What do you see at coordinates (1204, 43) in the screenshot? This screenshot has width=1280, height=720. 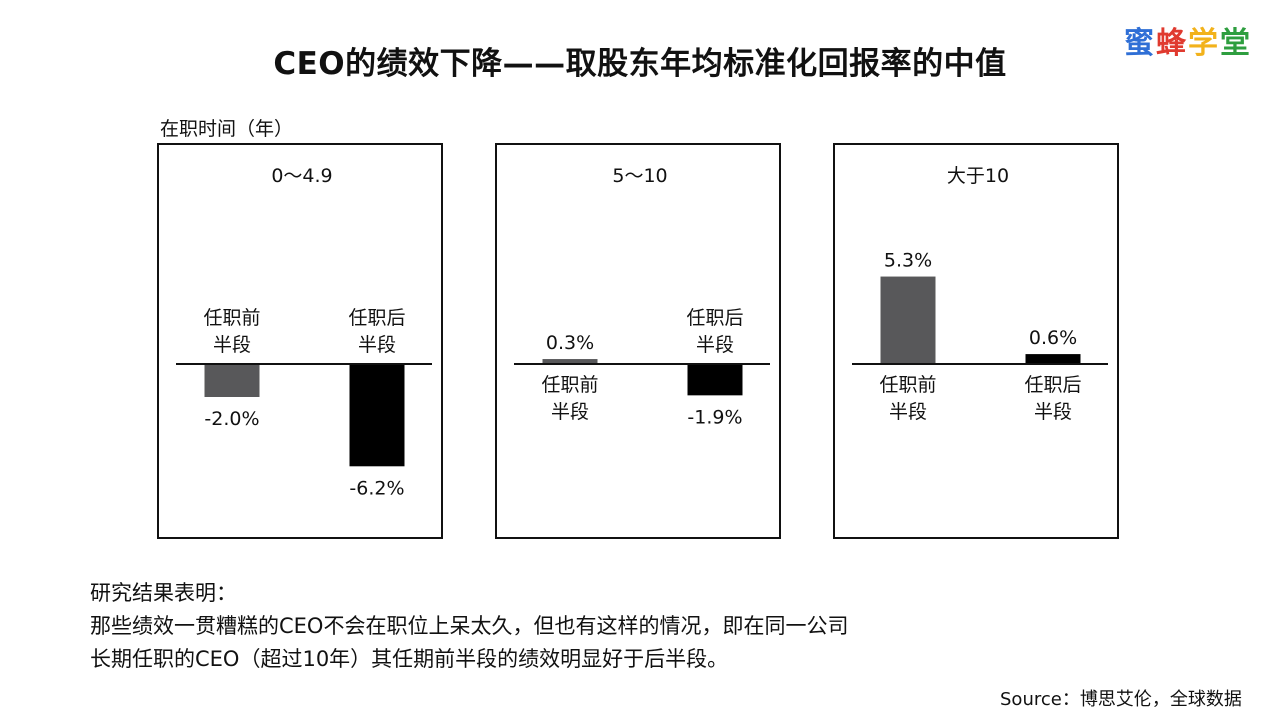 I see `logo-char-3: 学` at bounding box center [1204, 43].